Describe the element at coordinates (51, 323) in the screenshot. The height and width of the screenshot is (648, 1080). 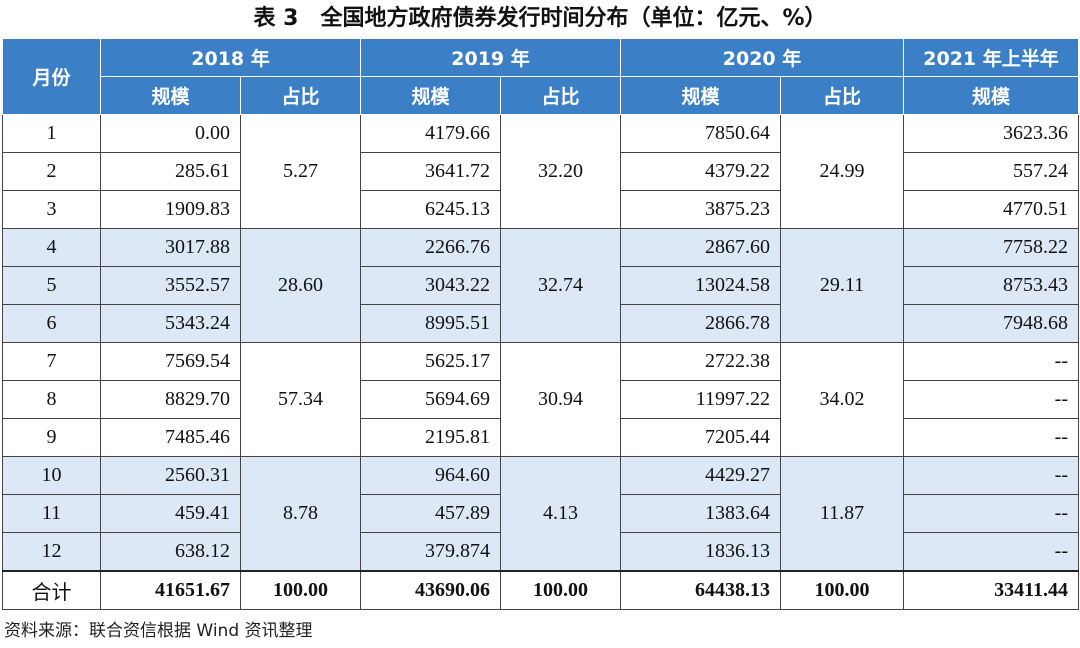
I see `month-cell: 6` at that location.